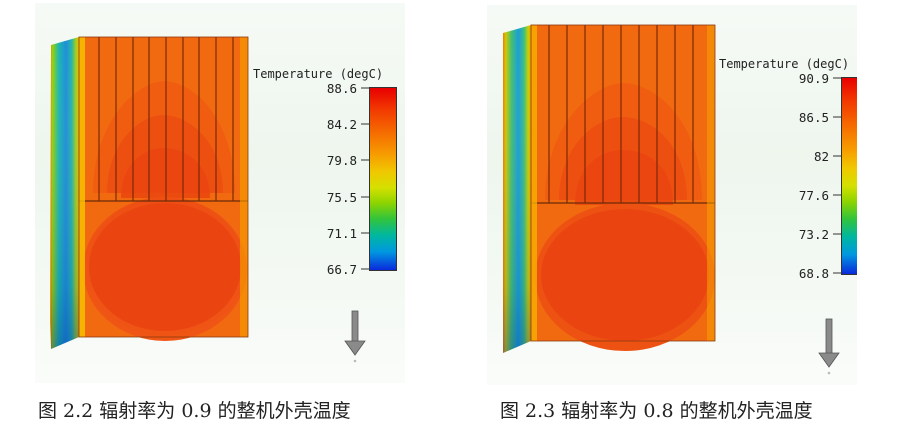 This screenshot has height=436, width=906. I want to click on scale-label: 77.6, so click(813, 195).